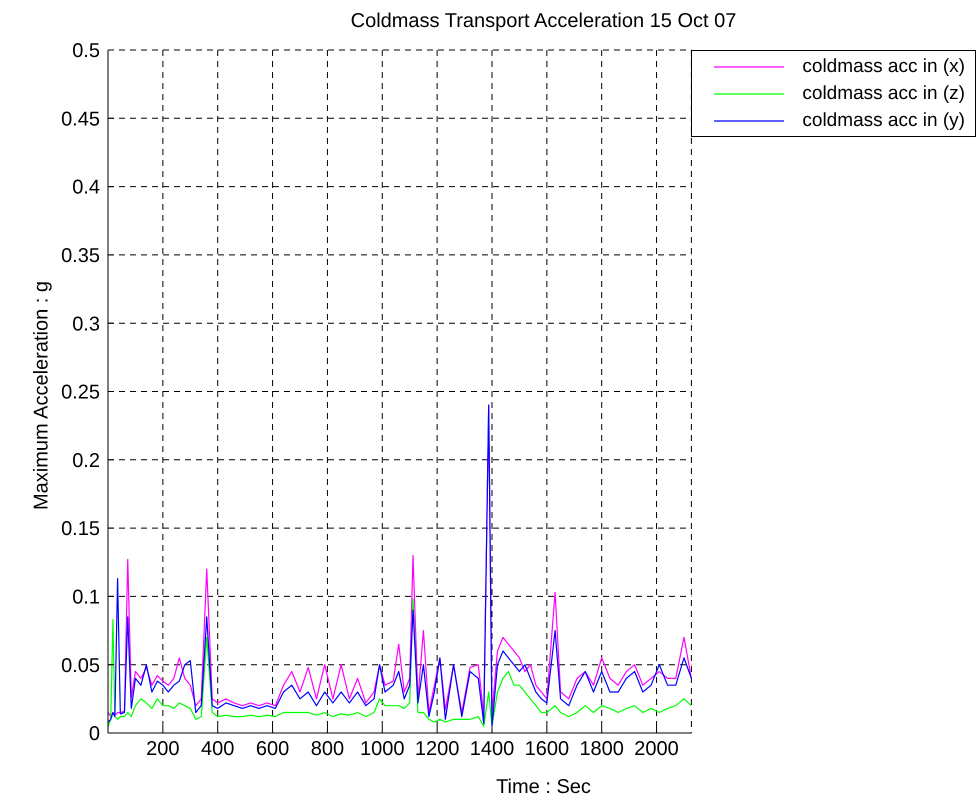 This screenshot has width=979, height=803. I want to click on x-tick-label: 1200, so click(437, 749).